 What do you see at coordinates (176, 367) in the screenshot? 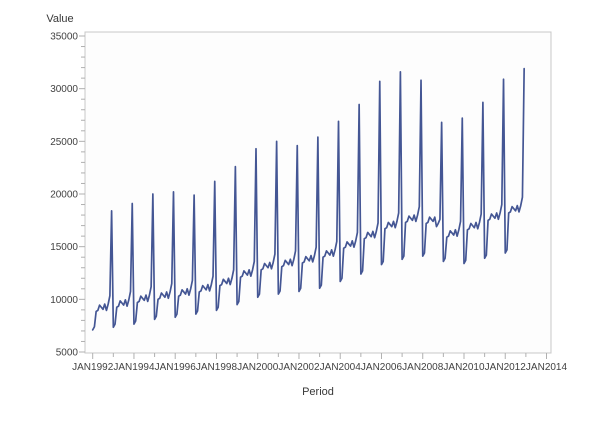
I see `x-tick-label: JAN1996` at bounding box center [176, 367].